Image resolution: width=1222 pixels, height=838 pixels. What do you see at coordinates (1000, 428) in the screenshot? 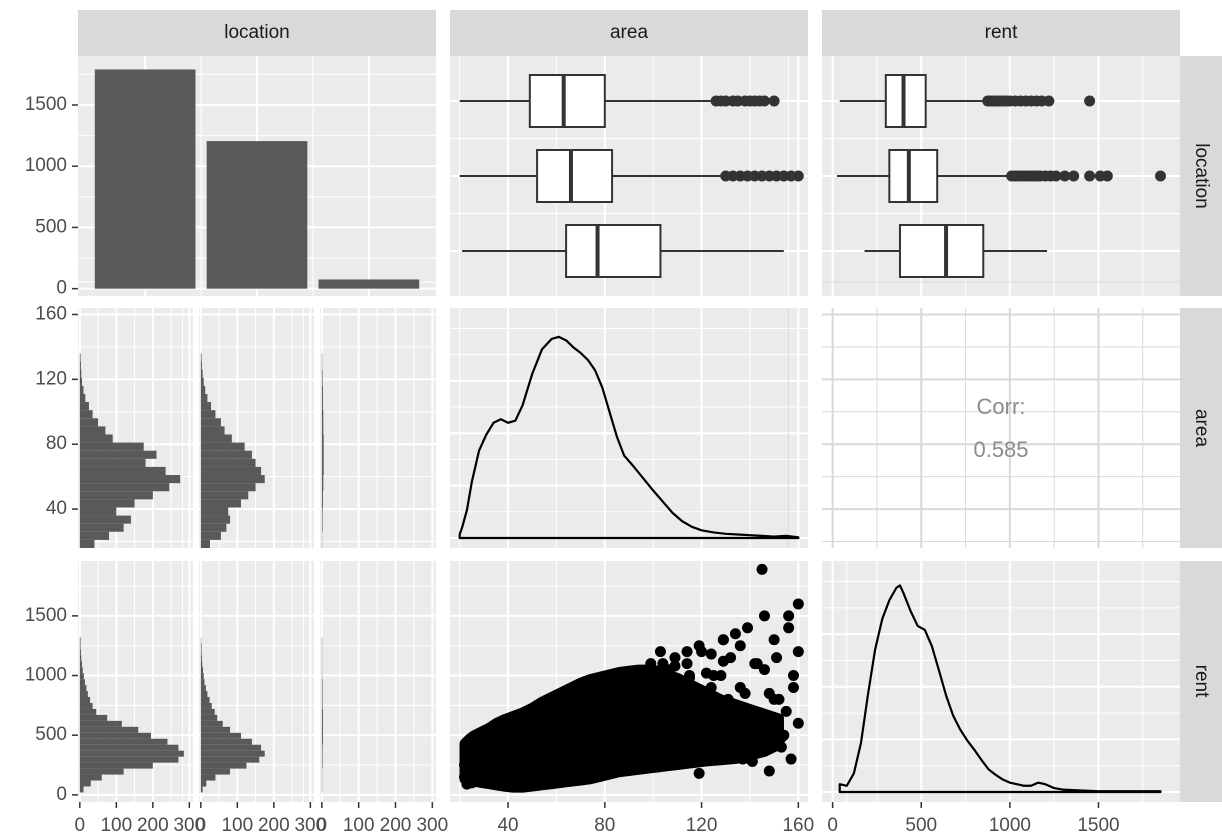
I see `correlation-panel: Corr: 0.585` at bounding box center [1000, 428].